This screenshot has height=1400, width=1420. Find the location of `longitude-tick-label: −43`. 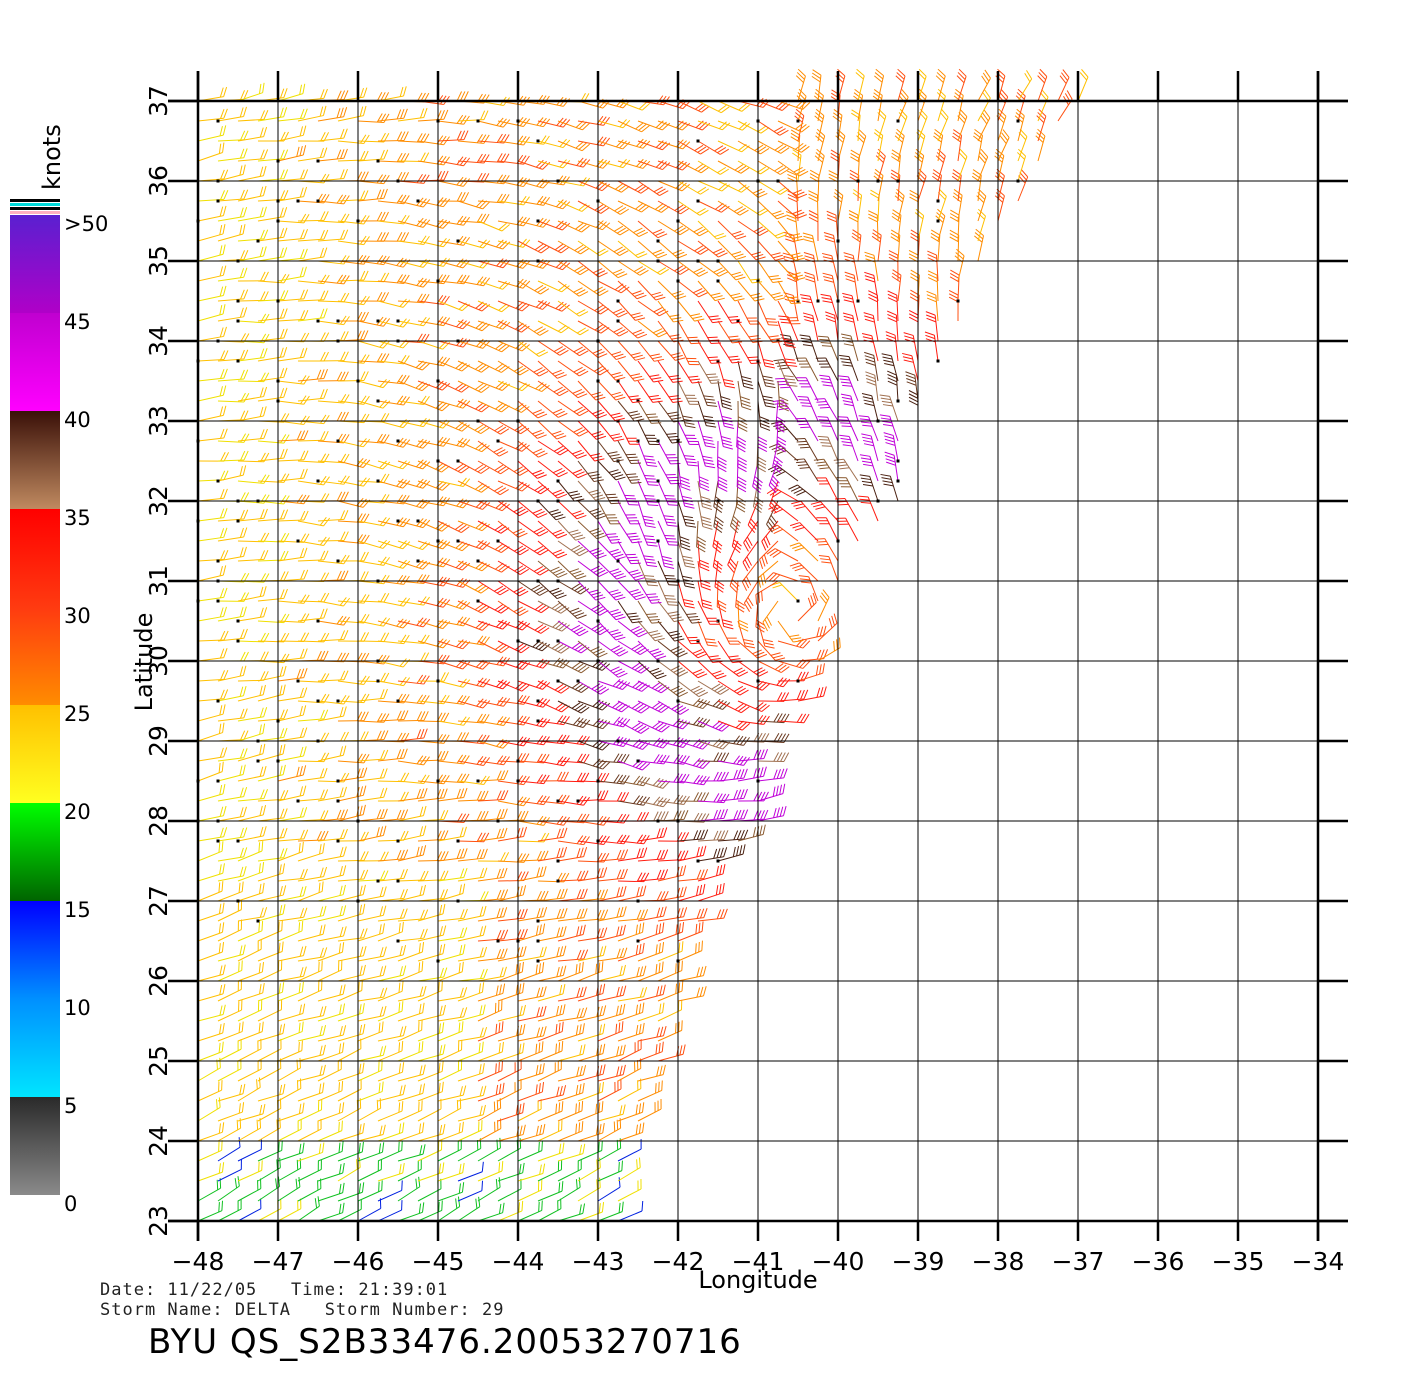

longitude-tick-label: −43 is located at coordinates (598, 1261).